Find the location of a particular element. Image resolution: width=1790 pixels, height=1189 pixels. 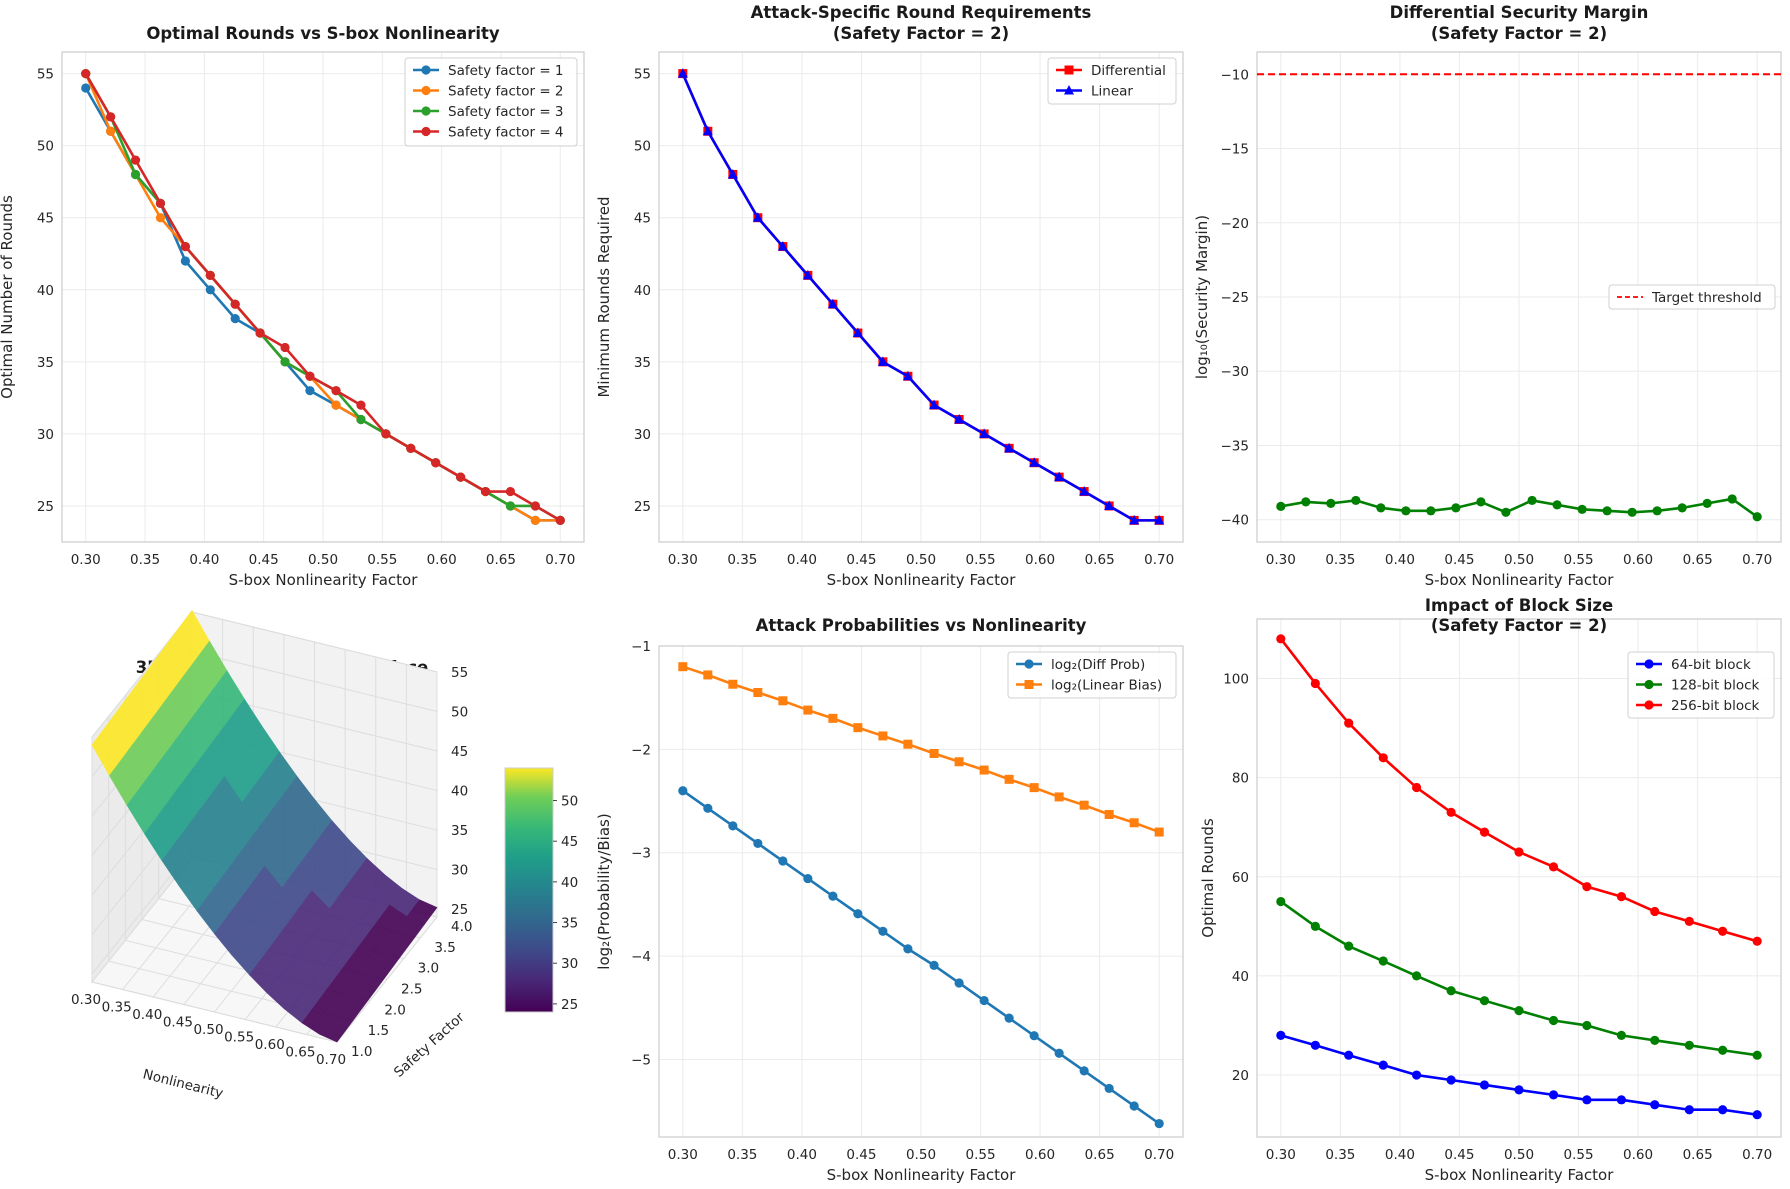

colorbar is located at coordinates (529, 890).